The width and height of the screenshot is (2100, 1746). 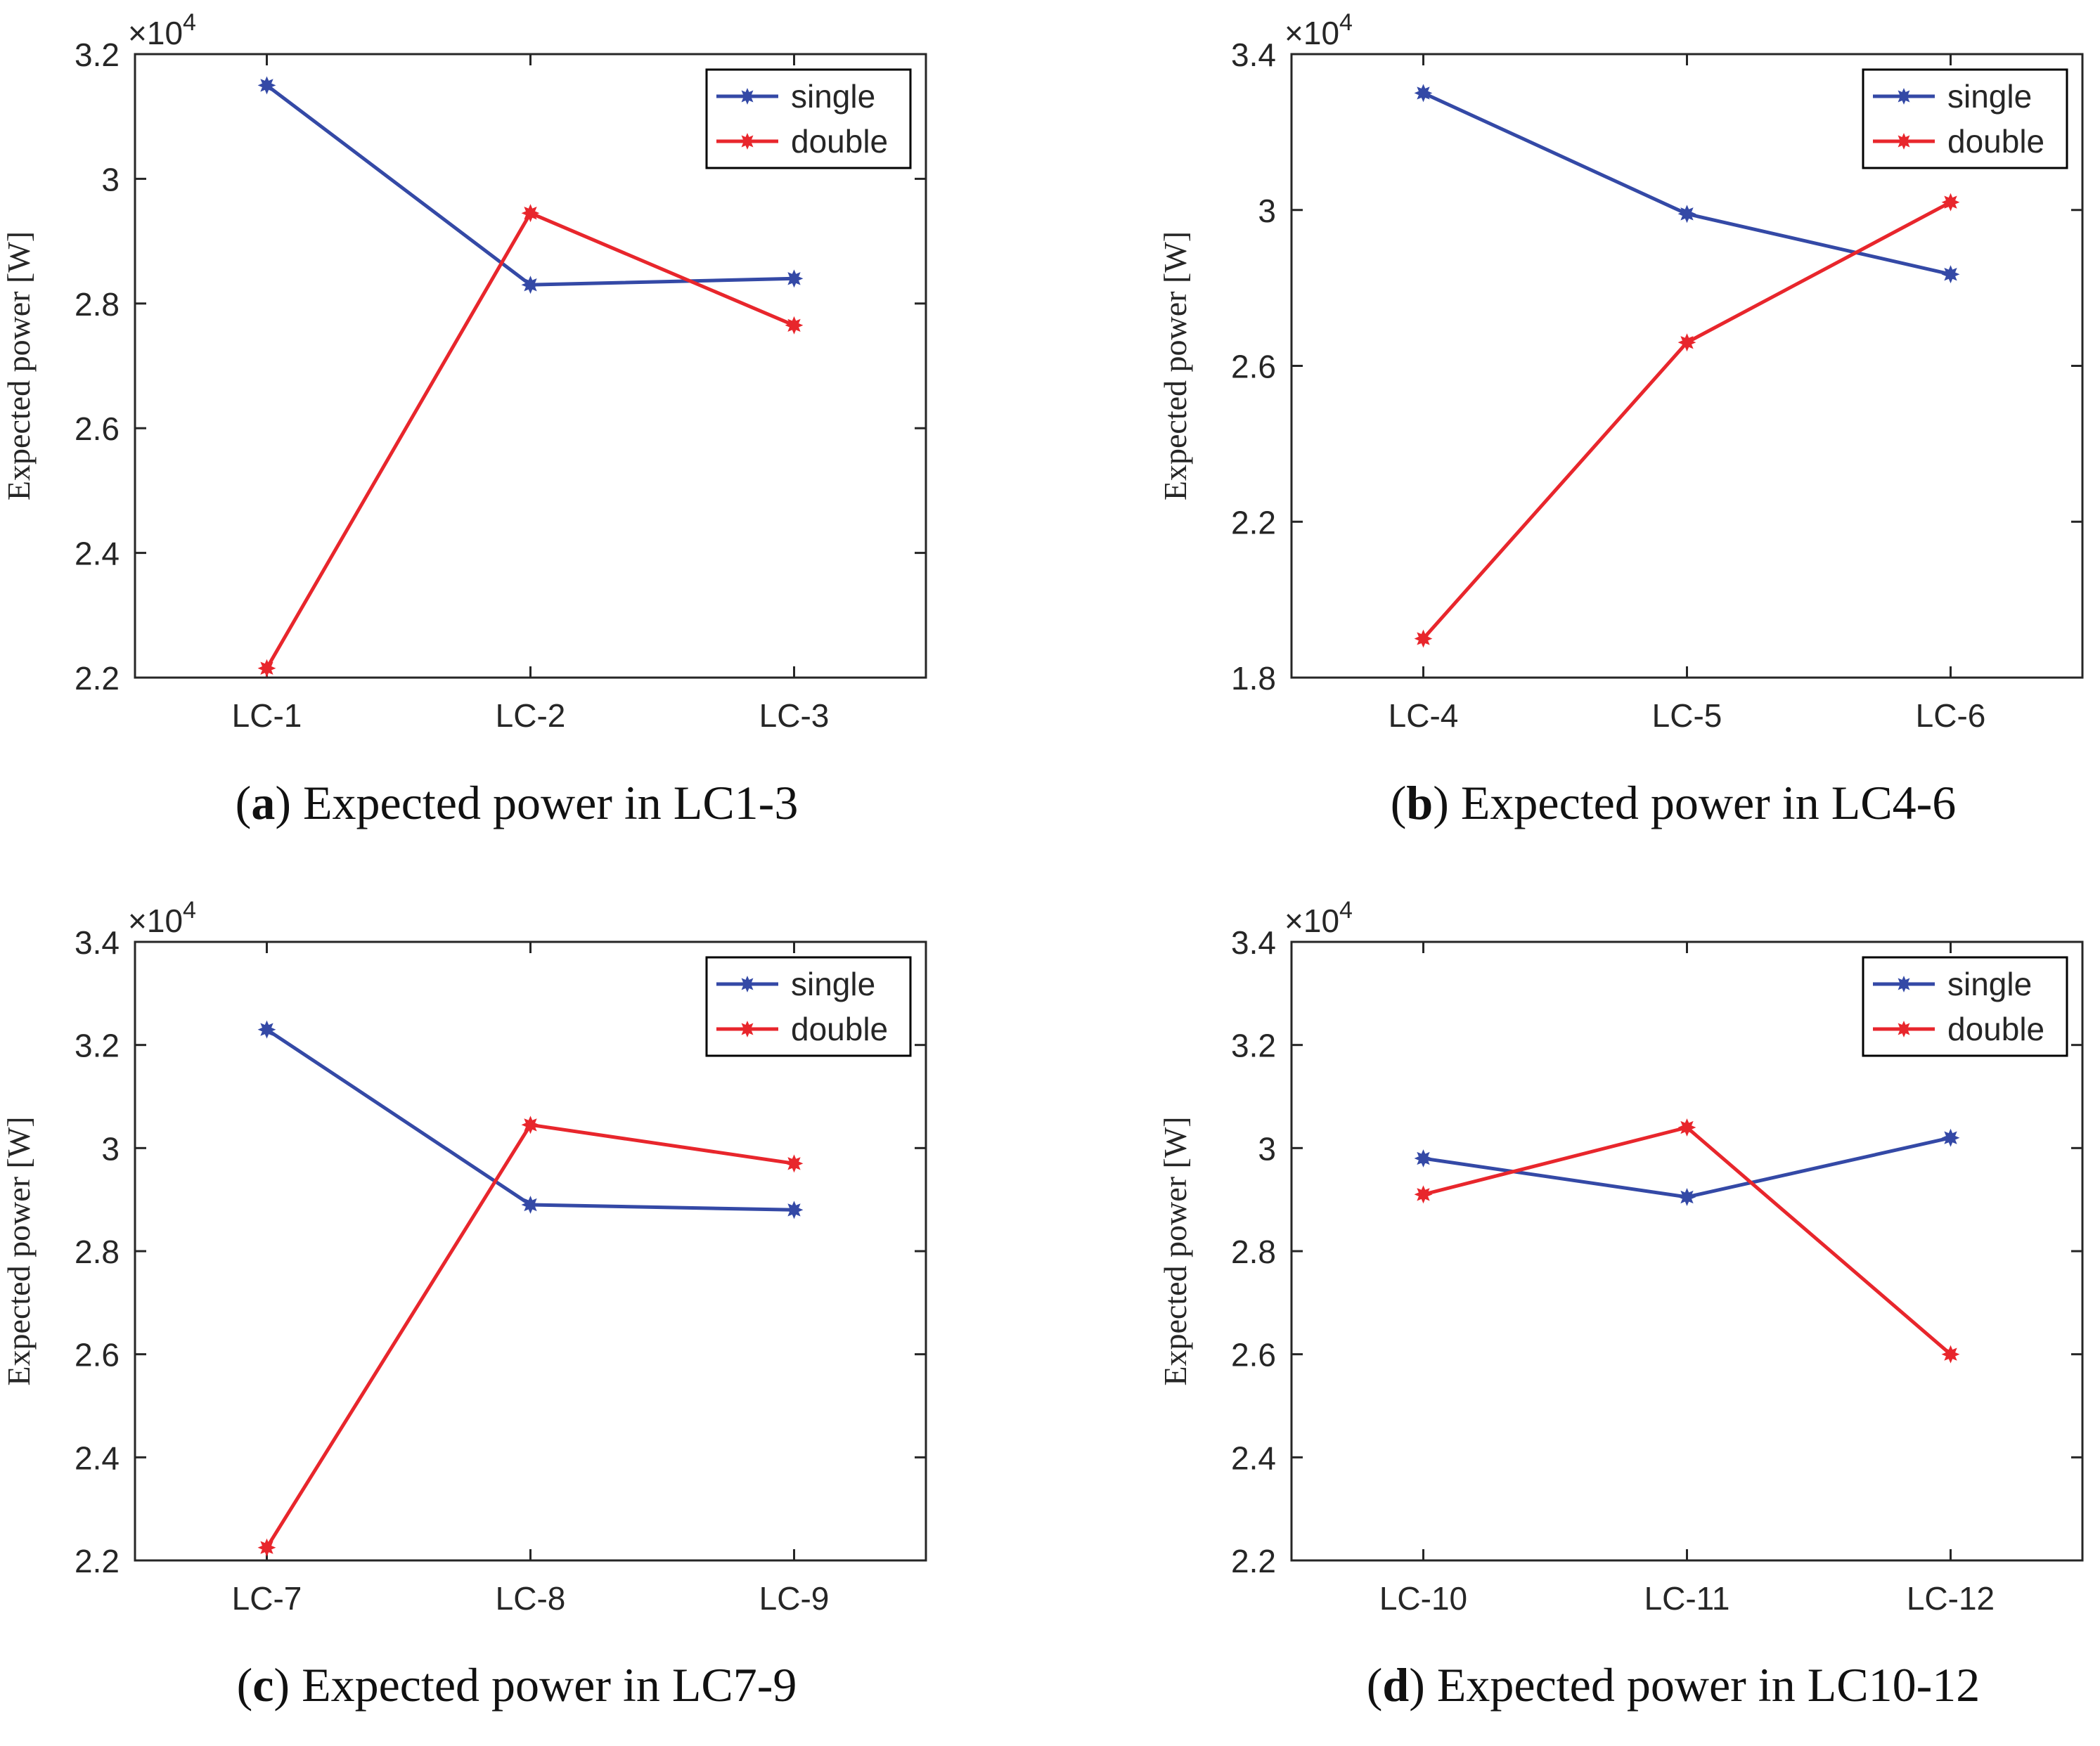 I want to click on panel-caption: (b) Expected power in LC4-6, so click(x=1673, y=802).